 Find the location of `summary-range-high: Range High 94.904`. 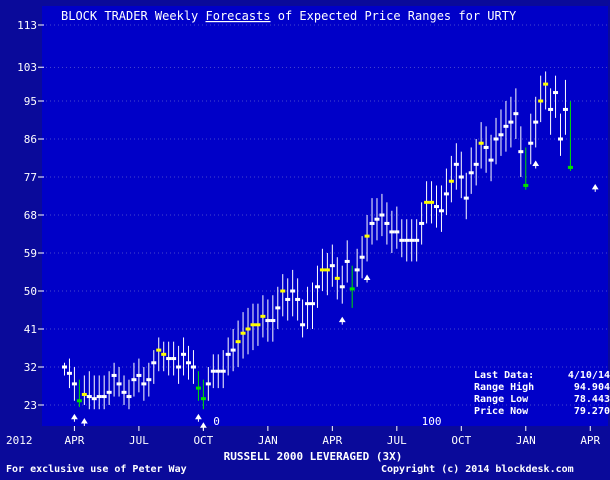

summary-range-high: Range High 94.904 is located at coordinates (542, 388).